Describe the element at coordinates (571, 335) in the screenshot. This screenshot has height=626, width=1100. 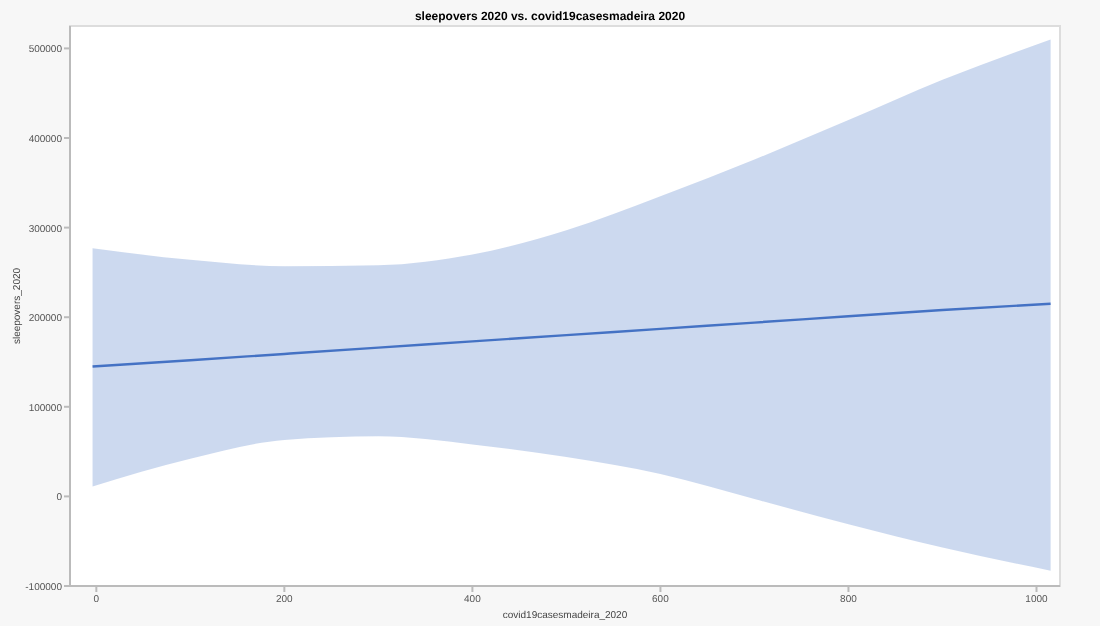
I see `line-series` at that location.